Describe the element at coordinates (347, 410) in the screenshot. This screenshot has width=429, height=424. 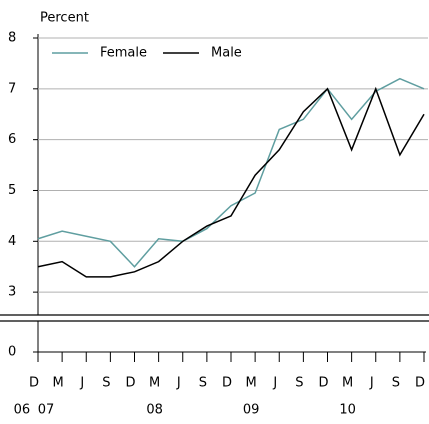
I see `year-label: 10` at that location.